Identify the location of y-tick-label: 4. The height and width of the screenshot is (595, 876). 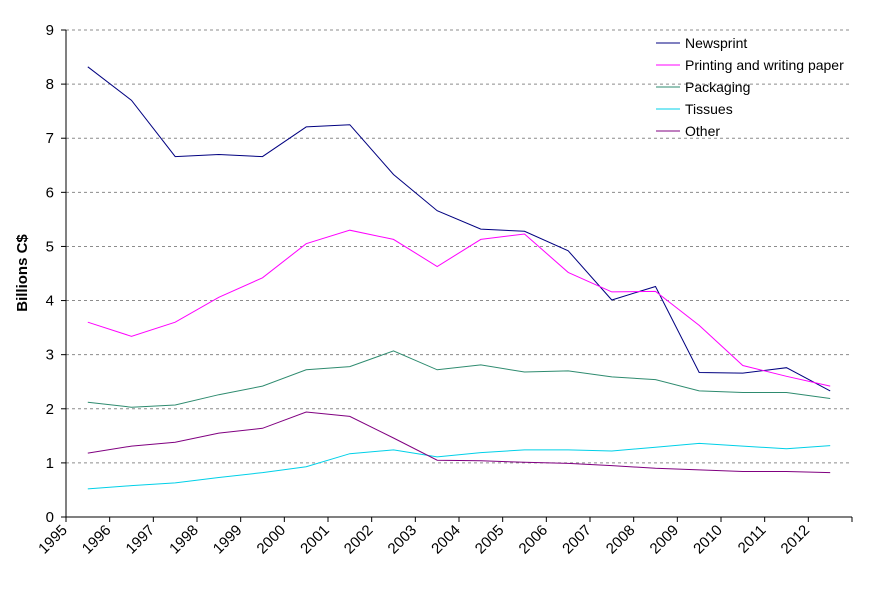
(50, 301).